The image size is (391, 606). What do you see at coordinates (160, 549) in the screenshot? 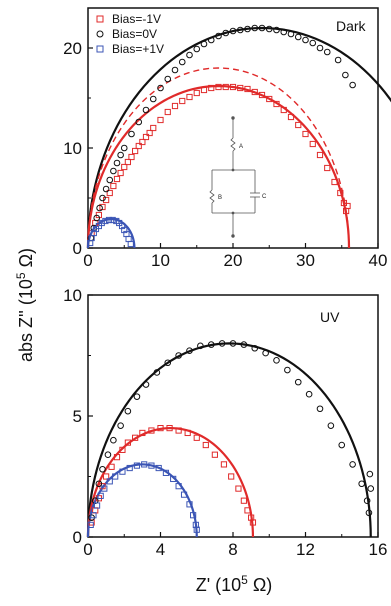
I see `uv-x-tick-label: 4` at bounding box center [160, 549].